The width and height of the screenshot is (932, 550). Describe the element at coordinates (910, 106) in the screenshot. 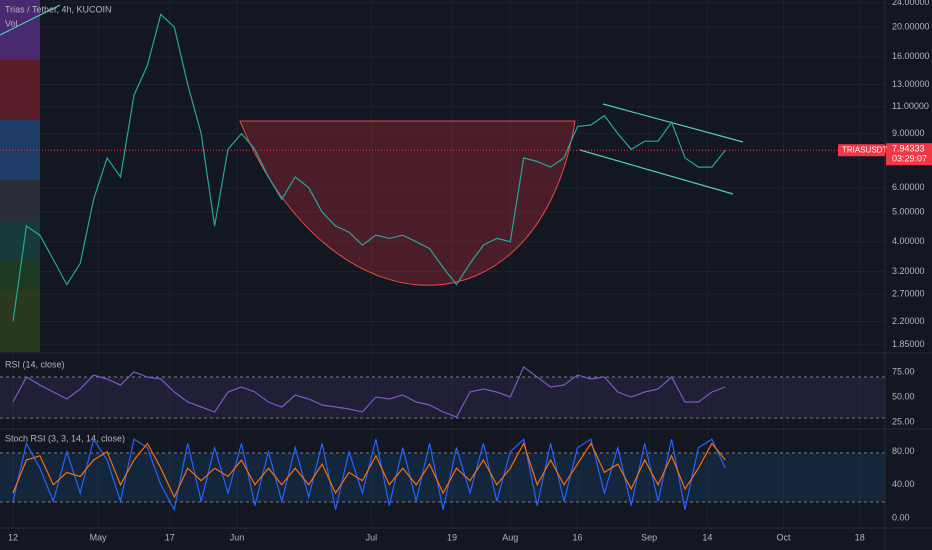

I see `y-tick-label: 11.00000` at that location.